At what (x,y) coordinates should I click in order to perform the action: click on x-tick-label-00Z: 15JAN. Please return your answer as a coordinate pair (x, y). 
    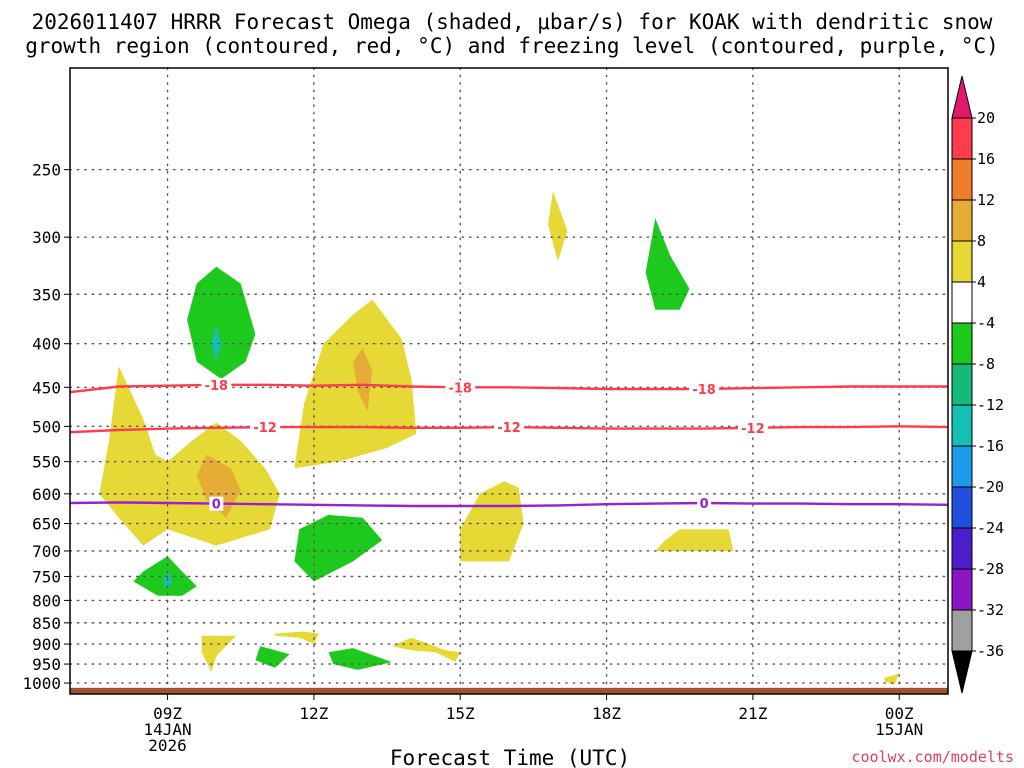
    Looking at the image, I should click on (899, 729).